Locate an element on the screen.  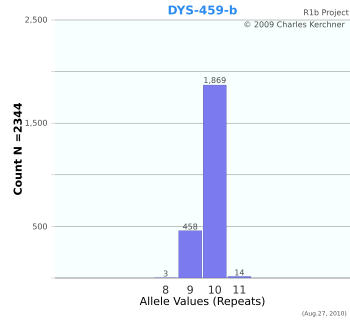
x-tick-label: 8 is located at coordinates (165, 290).